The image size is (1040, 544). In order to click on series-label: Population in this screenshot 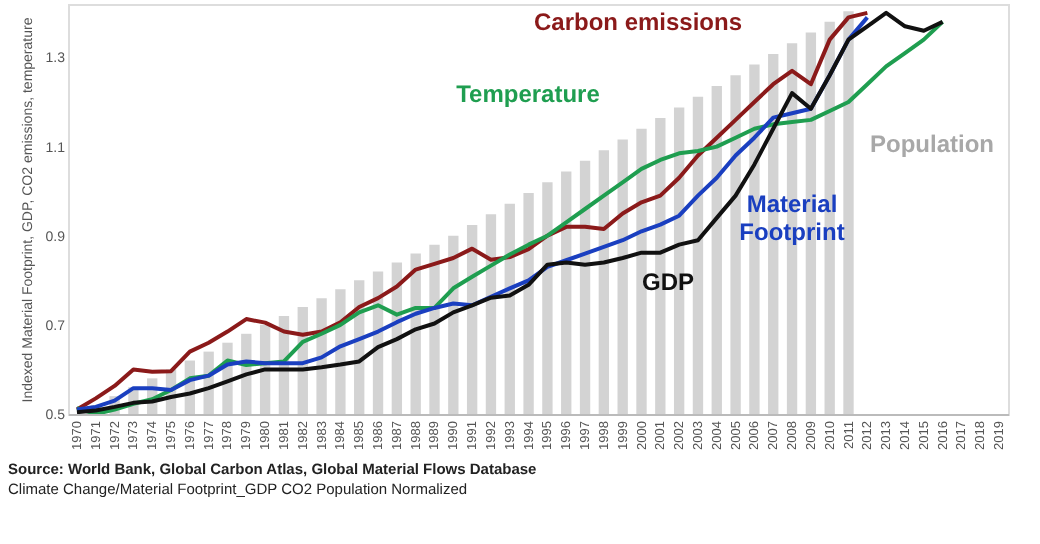, I will do `click(932, 144)`.